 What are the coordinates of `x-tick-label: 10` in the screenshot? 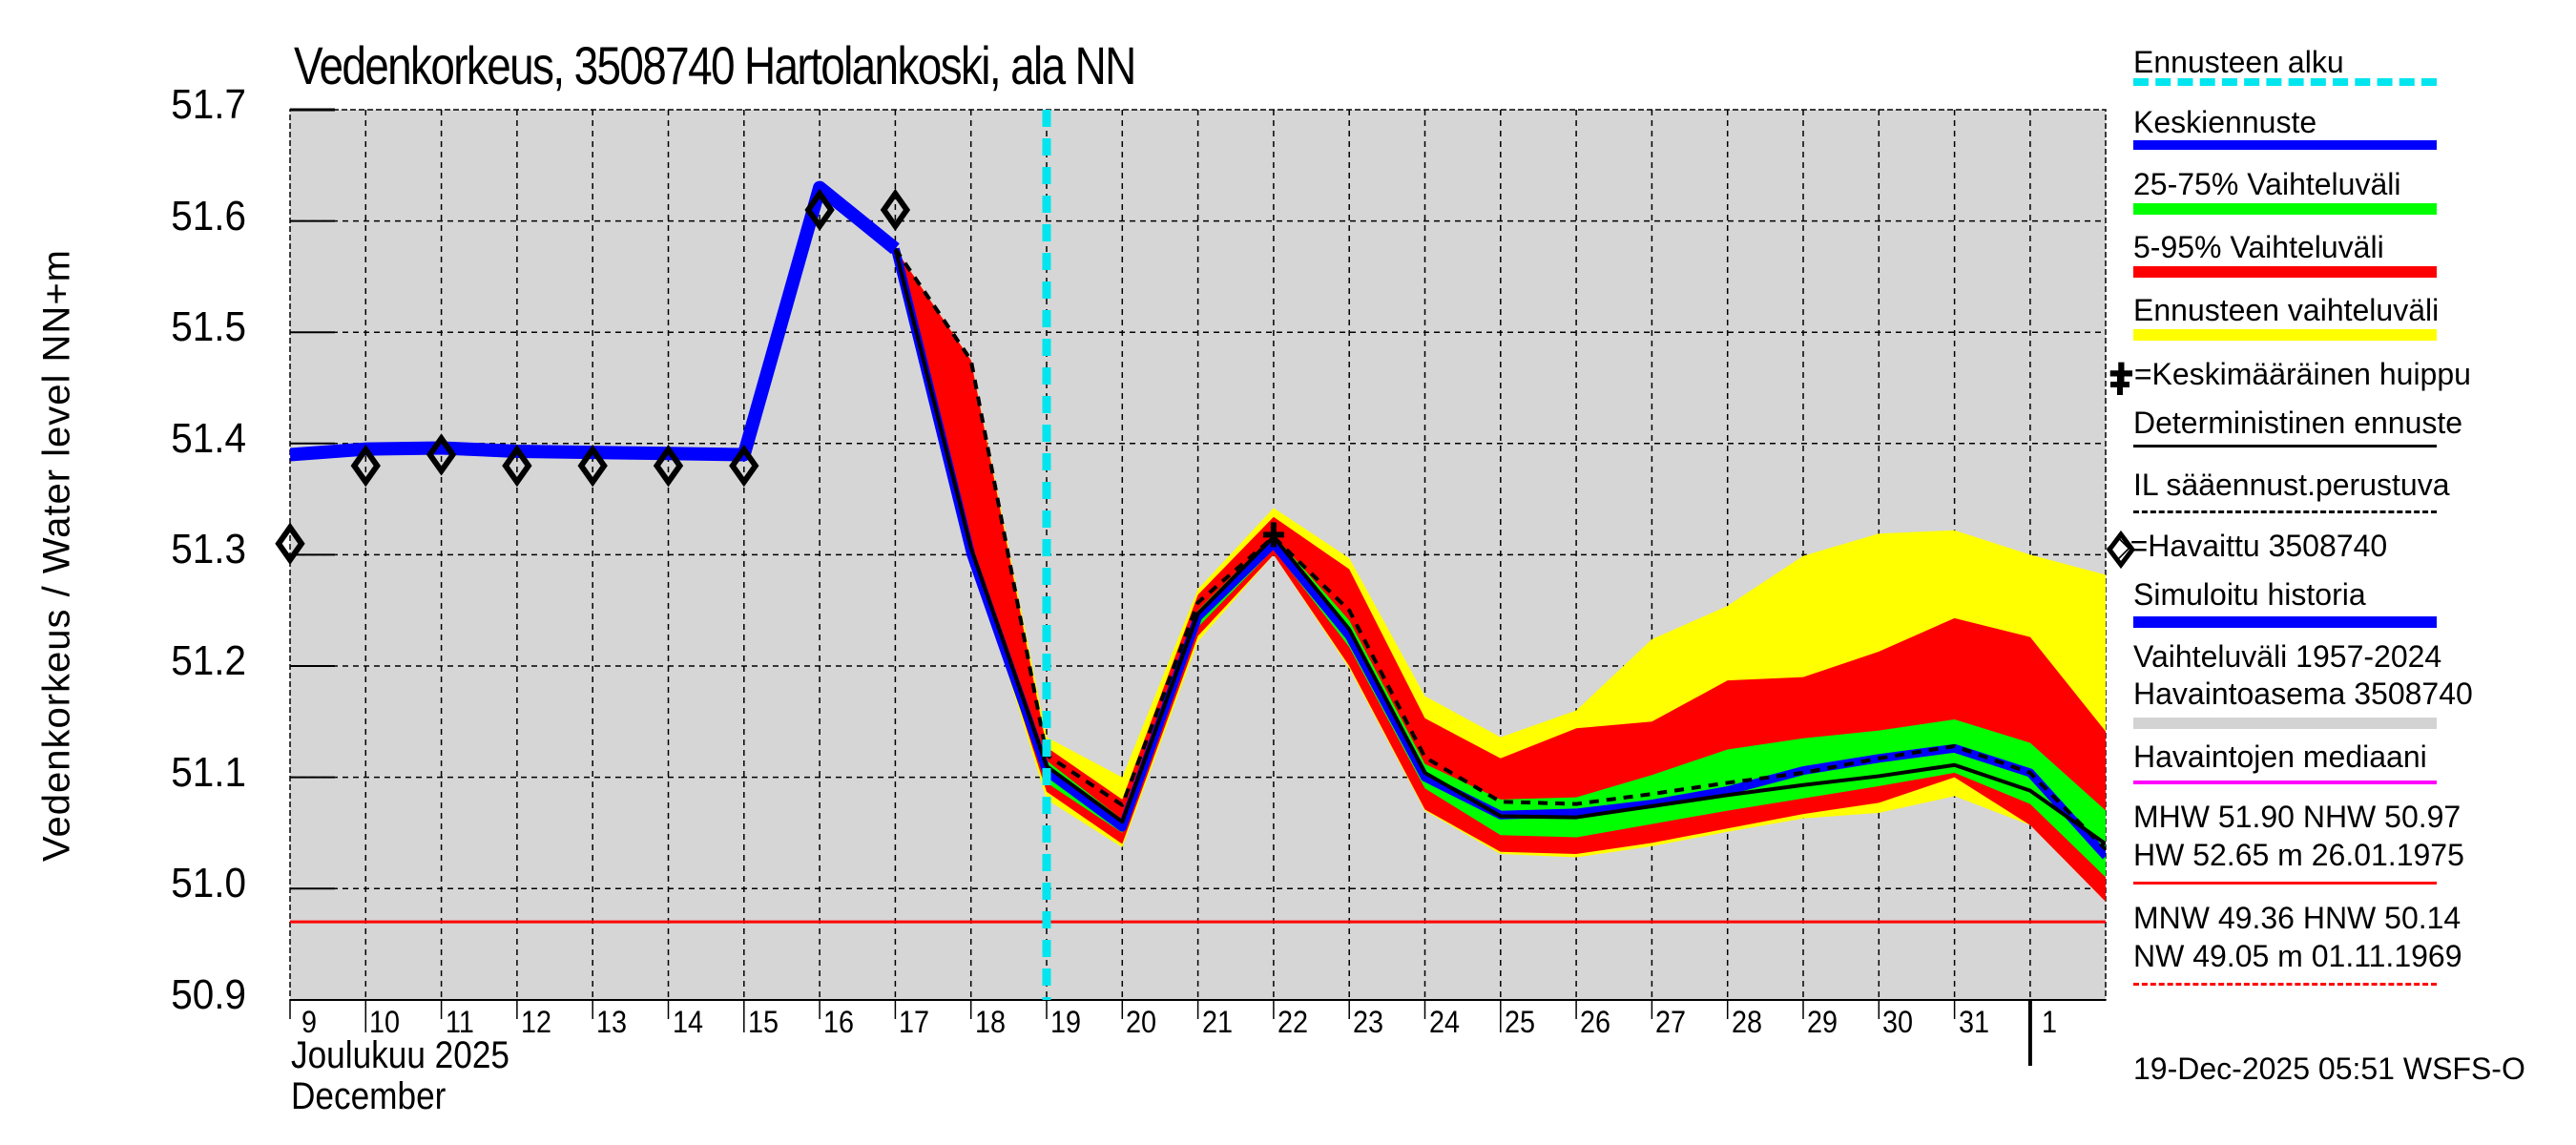 It's located at (385, 1022).